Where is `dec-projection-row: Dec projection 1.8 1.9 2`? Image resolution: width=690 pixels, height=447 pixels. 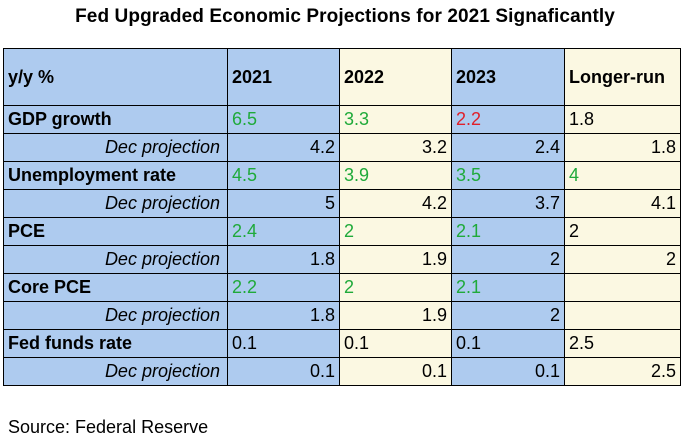 dec-projection-row: Dec projection 1.8 1.9 2 is located at coordinates (342, 315).